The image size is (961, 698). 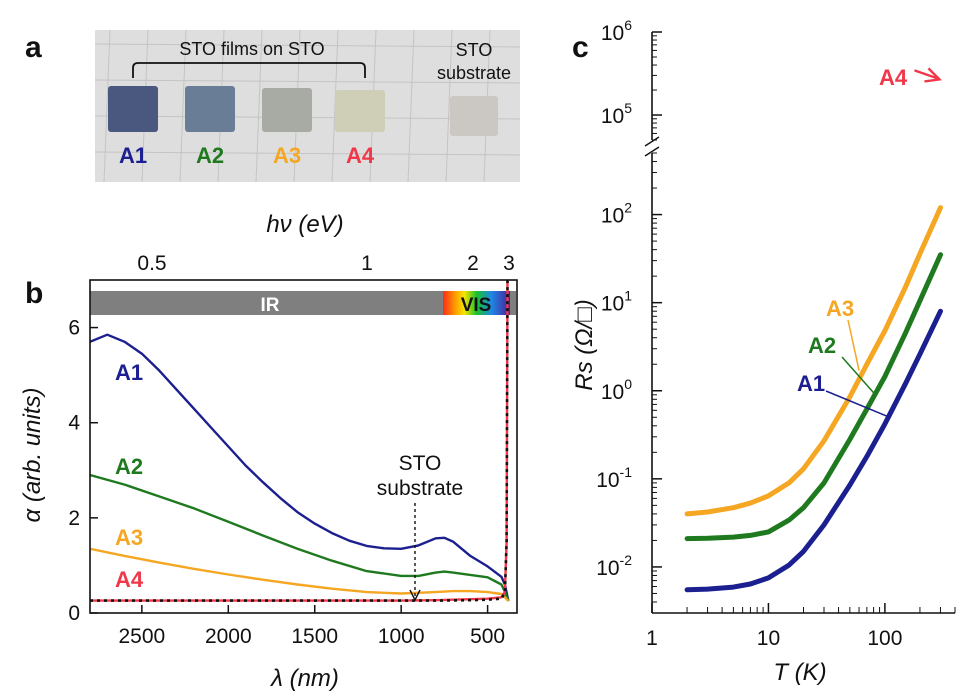 I want to click on c-y-tick-exponent: 5, so click(x=628, y=108).